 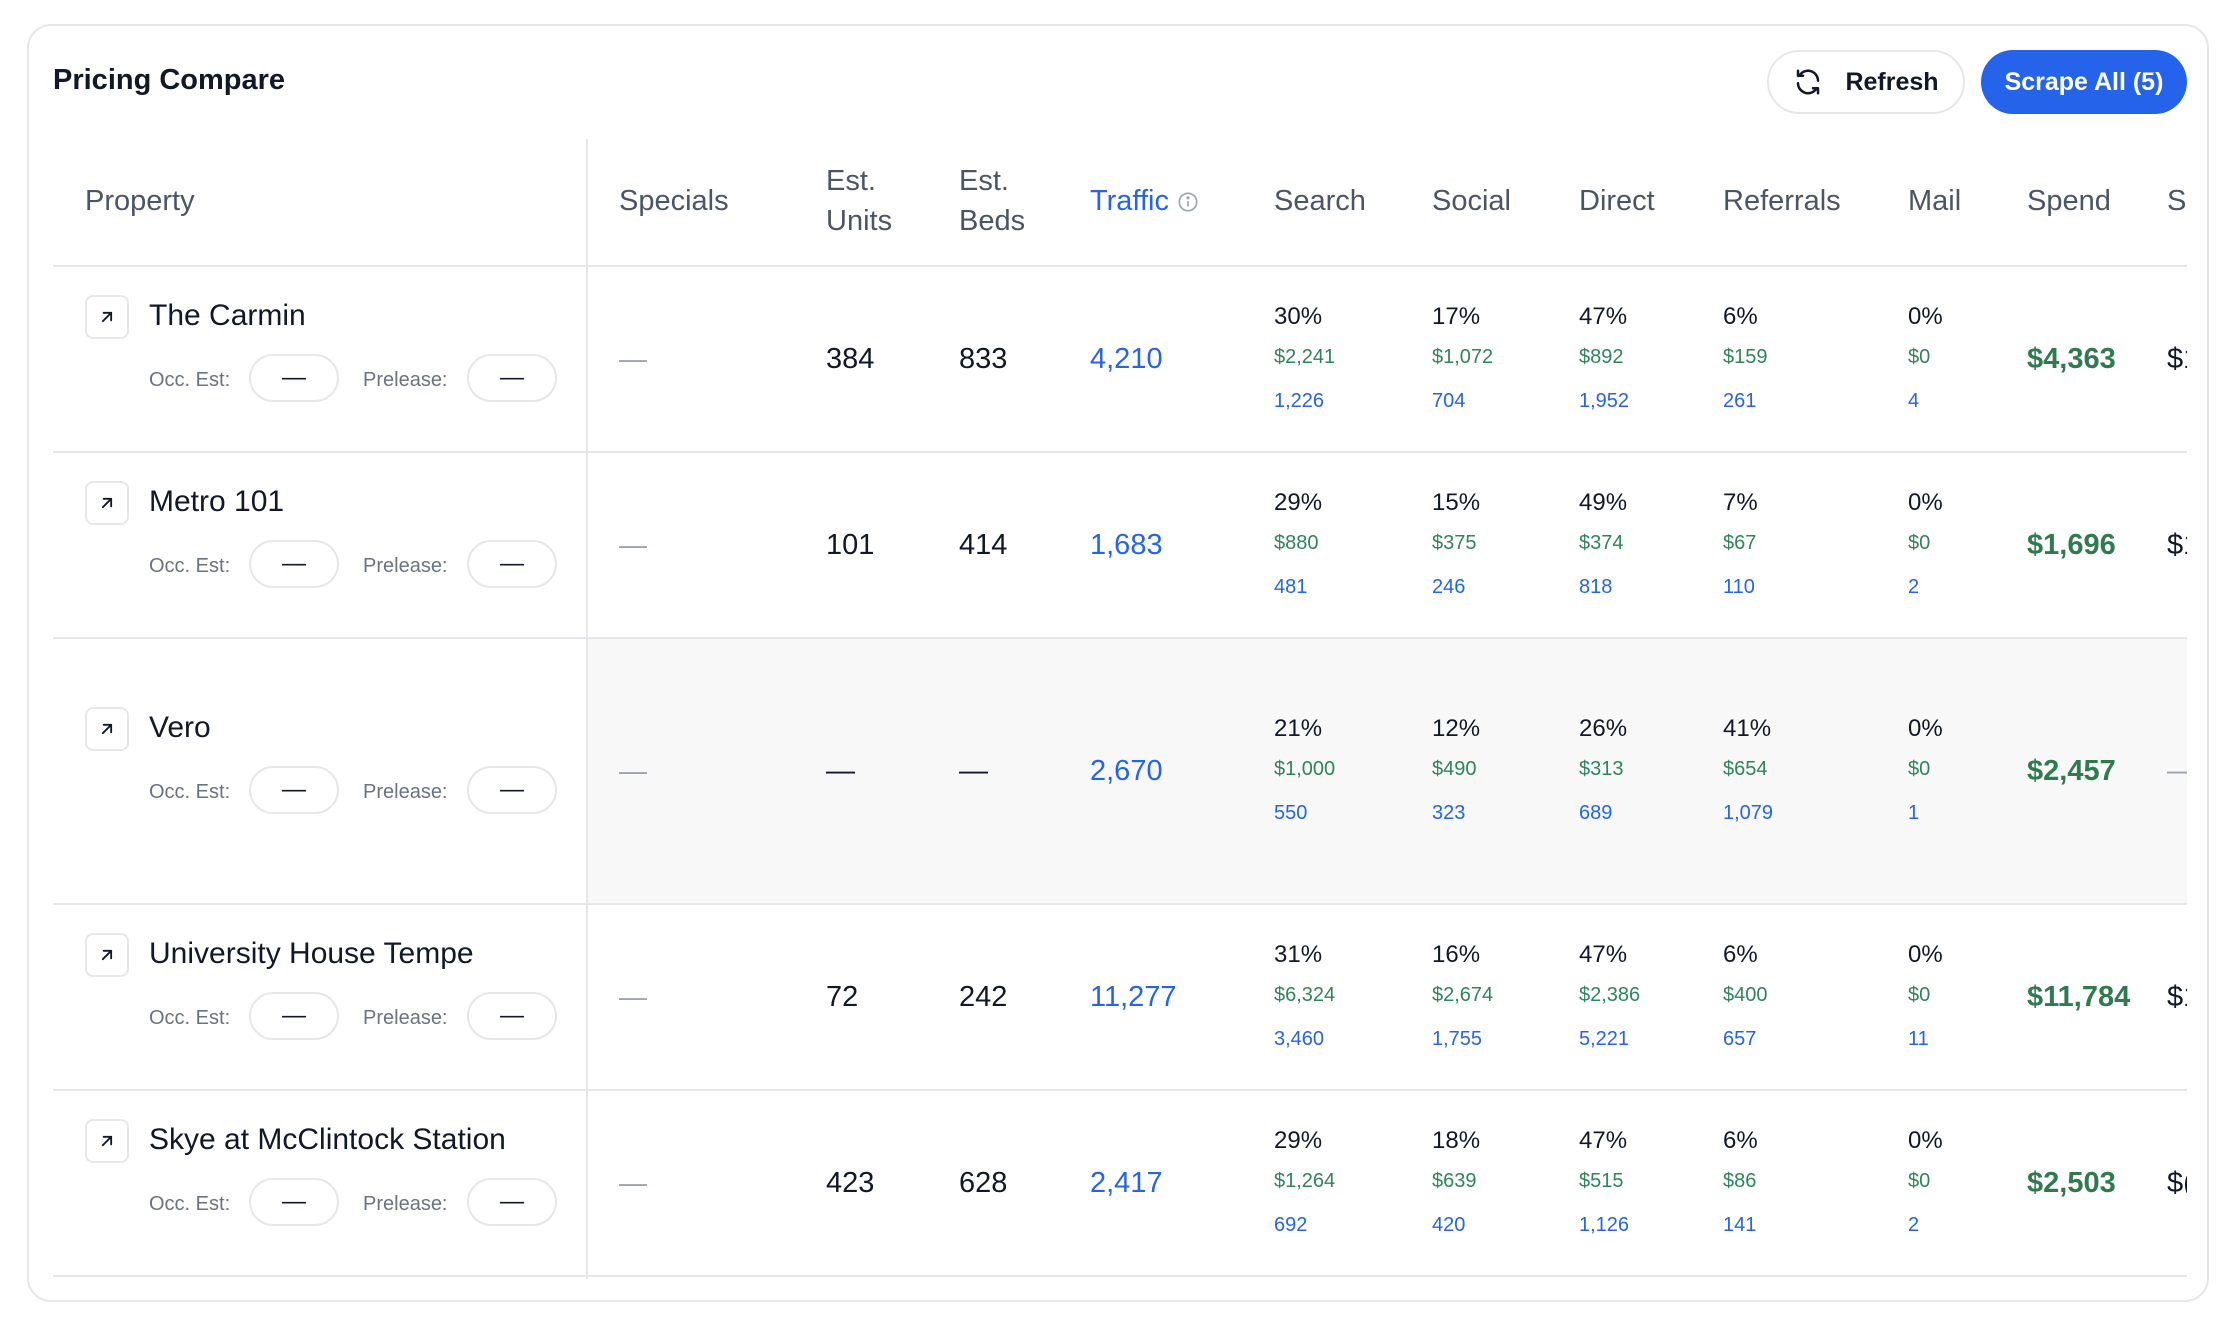 What do you see at coordinates (2079, 997) in the screenshot?
I see `total-spend-value: $11,784` at bounding box center [2079, 997].